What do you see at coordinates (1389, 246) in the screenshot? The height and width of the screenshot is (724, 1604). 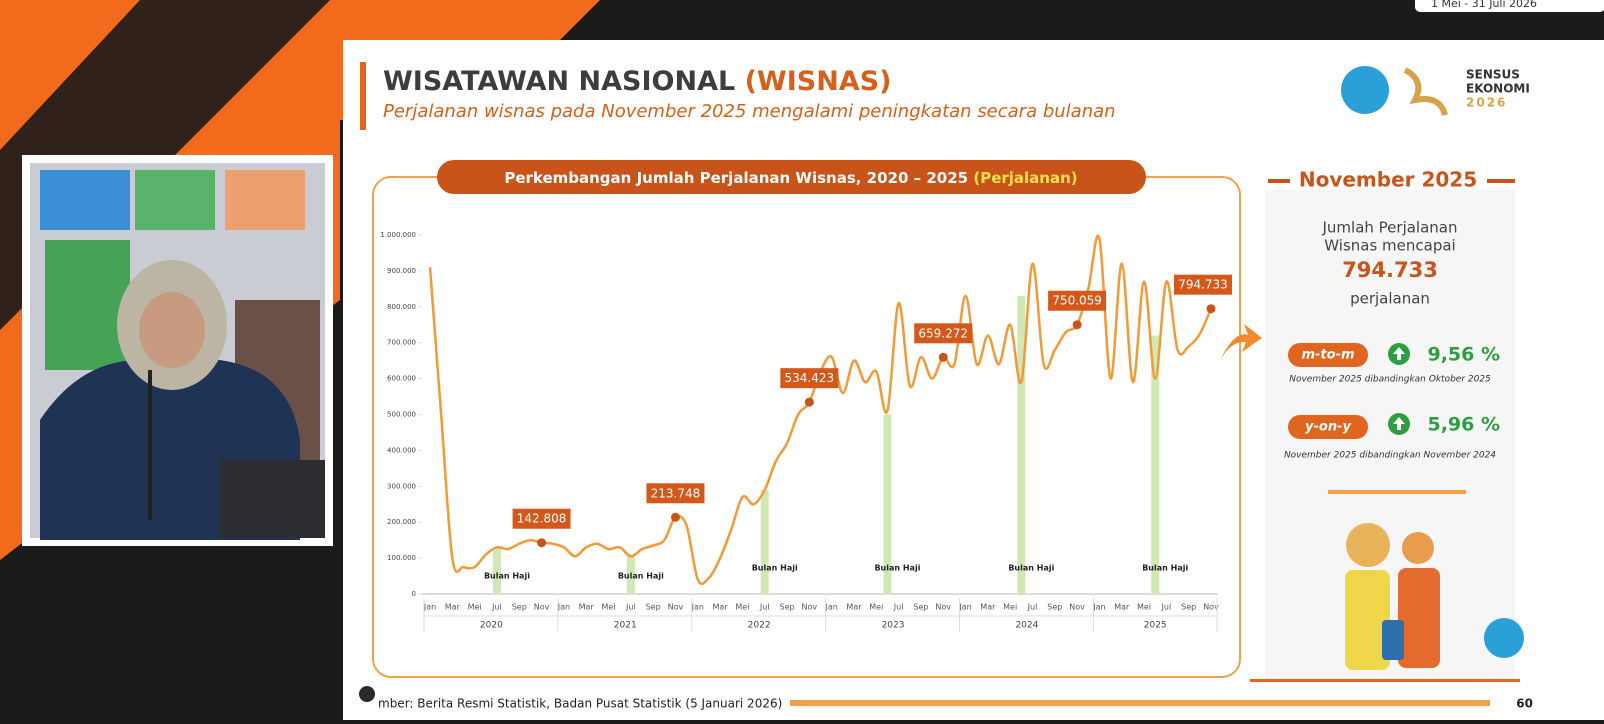 I see `panel-lead: Wisnas mencapai` at bounding box center [1389, 246].